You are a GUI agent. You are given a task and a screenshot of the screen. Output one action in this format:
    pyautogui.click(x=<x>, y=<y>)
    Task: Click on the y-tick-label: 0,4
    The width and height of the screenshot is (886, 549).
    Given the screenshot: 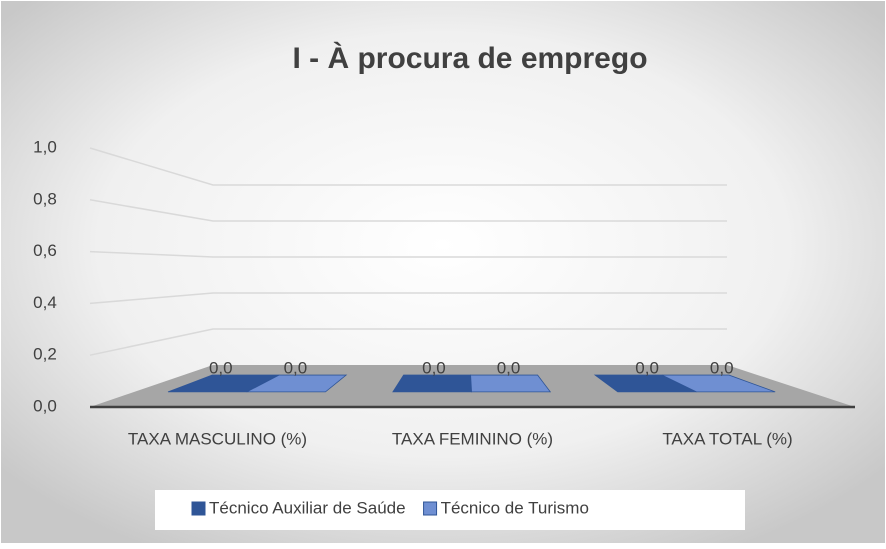 What is the action you would take?
    pyautogui.click(x=45, y=302)
    